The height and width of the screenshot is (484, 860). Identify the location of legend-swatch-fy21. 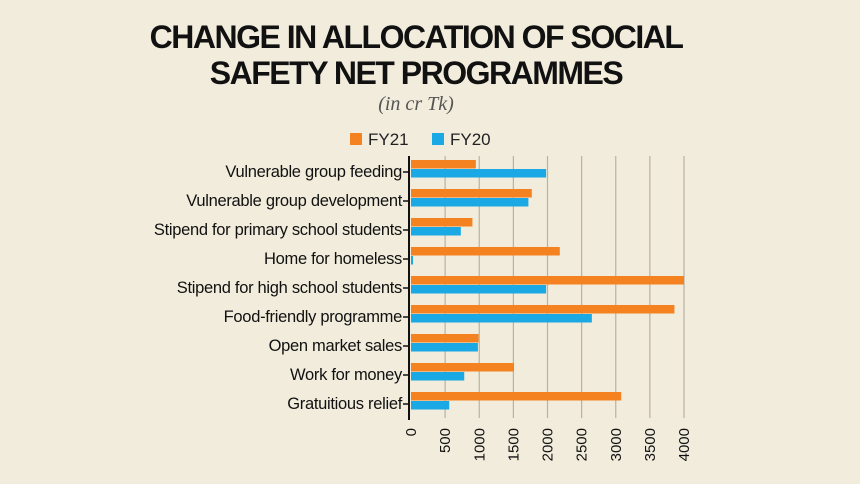
(356, 139).